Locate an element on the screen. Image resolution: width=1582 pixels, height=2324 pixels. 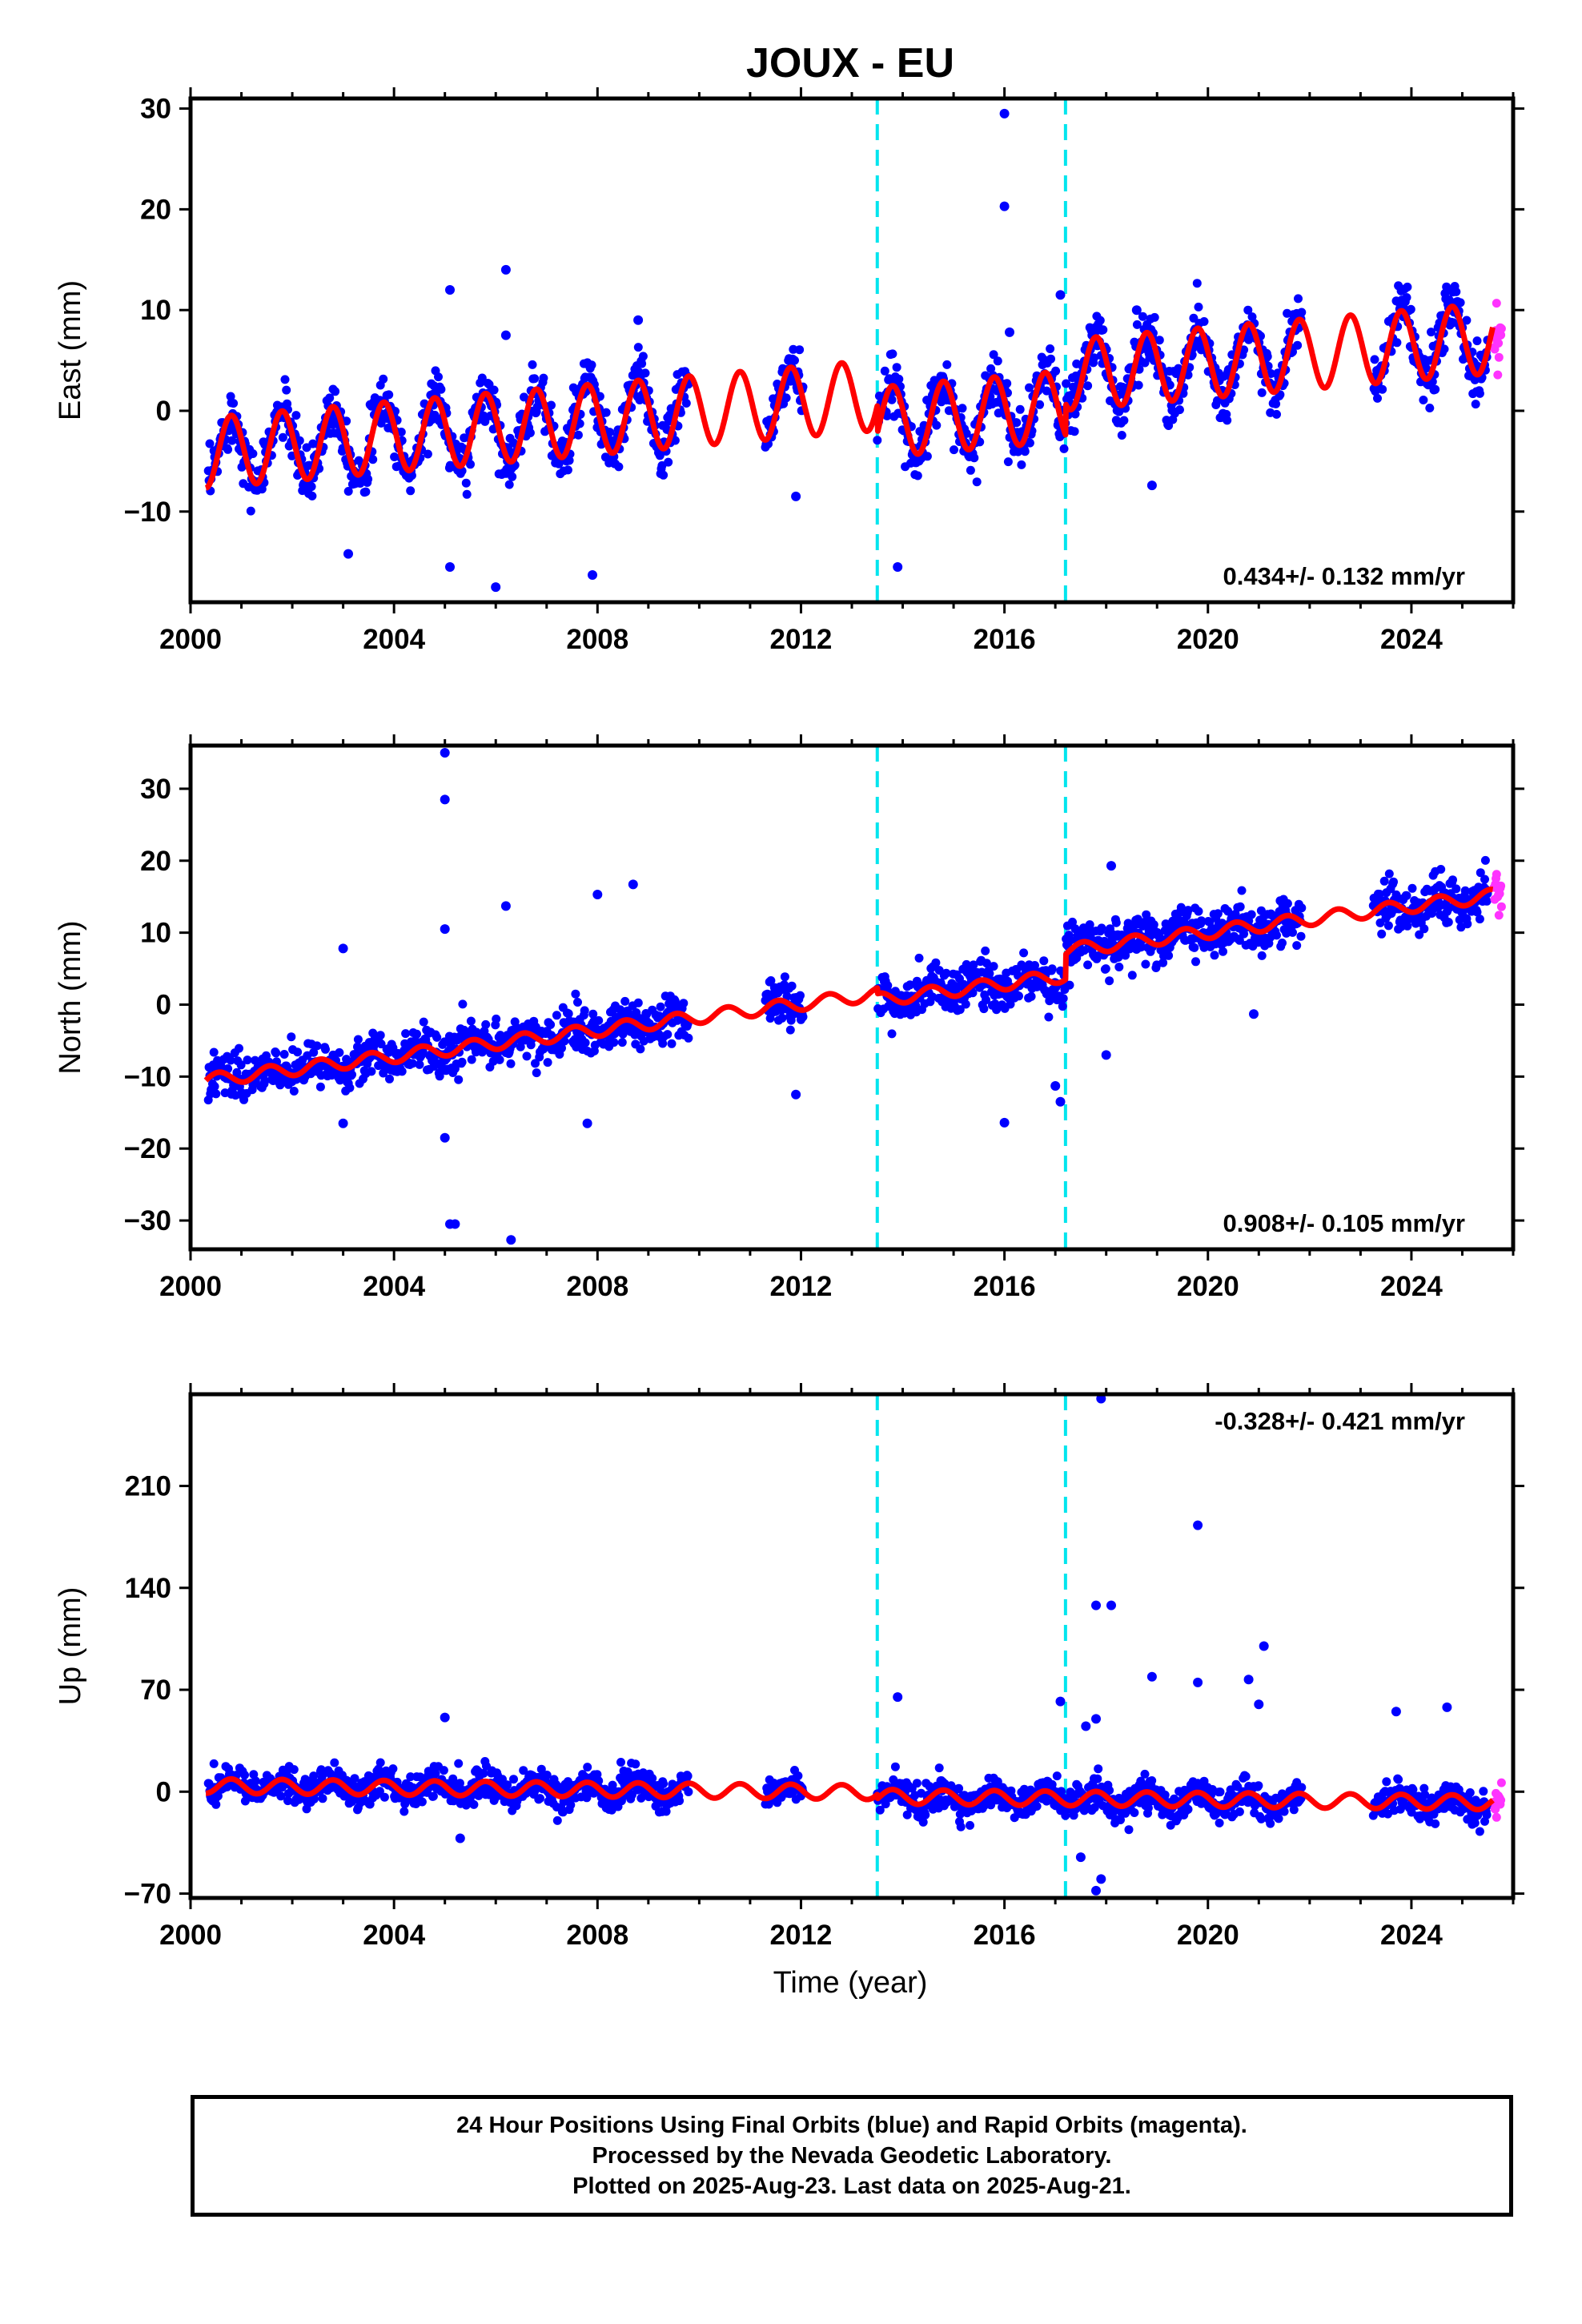
up-x-tick-label-2004: 2004 is located at coordinates (394, 1936).